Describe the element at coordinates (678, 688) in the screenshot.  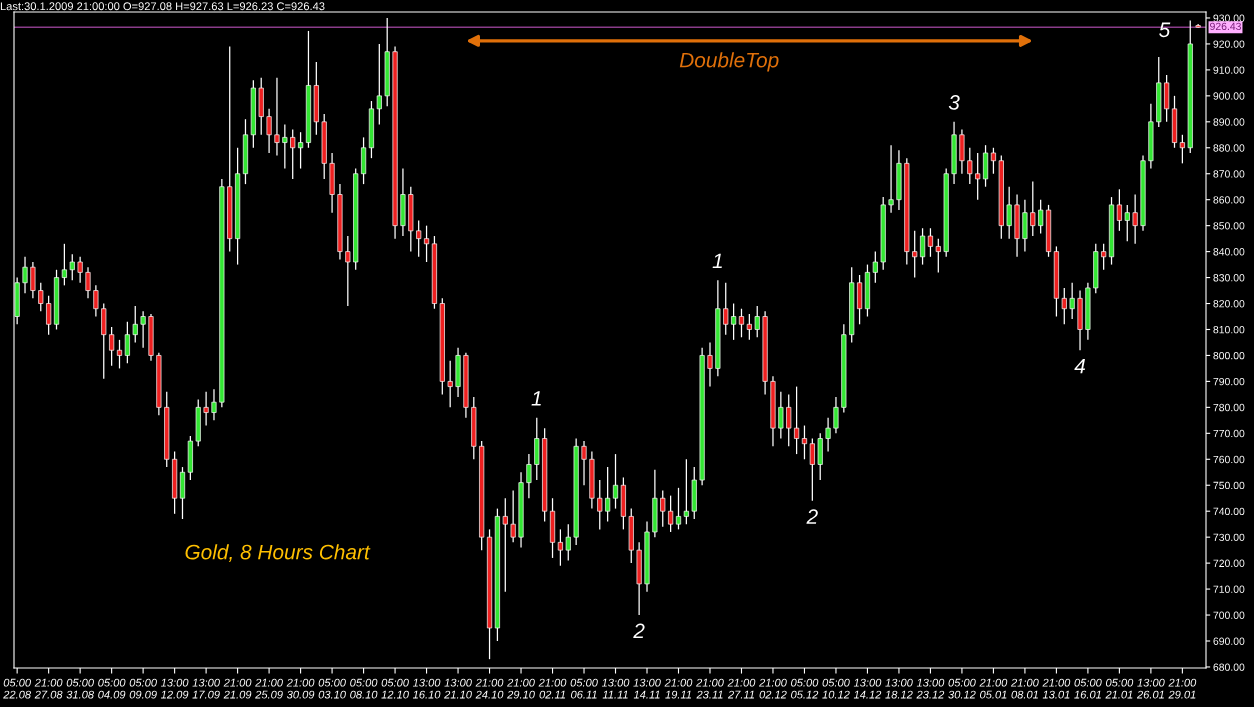
I see `x-tick-label: 21:00 19.11` at that location.